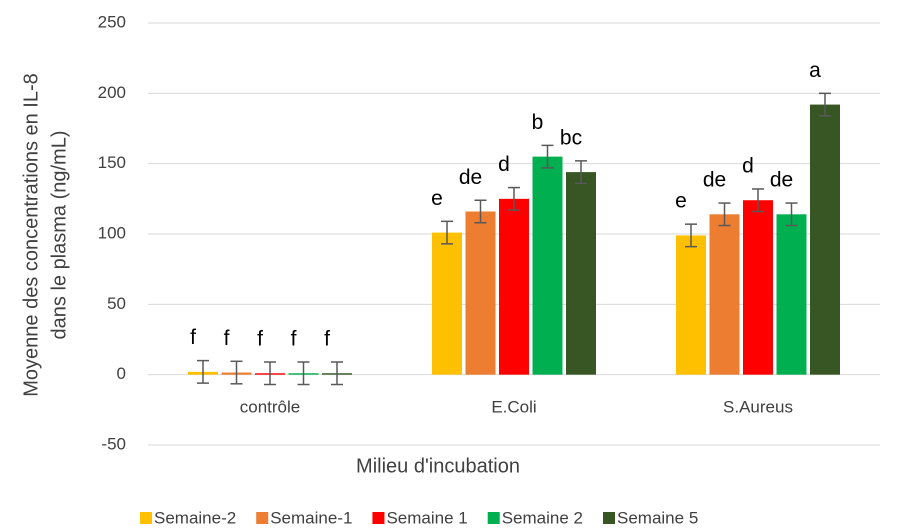 Image resolution: width=899 pixels, height=528 pixels. Describe the element at coordinates (112, 162) in the screenshot. I see `y-tick-label: 150` at that location.